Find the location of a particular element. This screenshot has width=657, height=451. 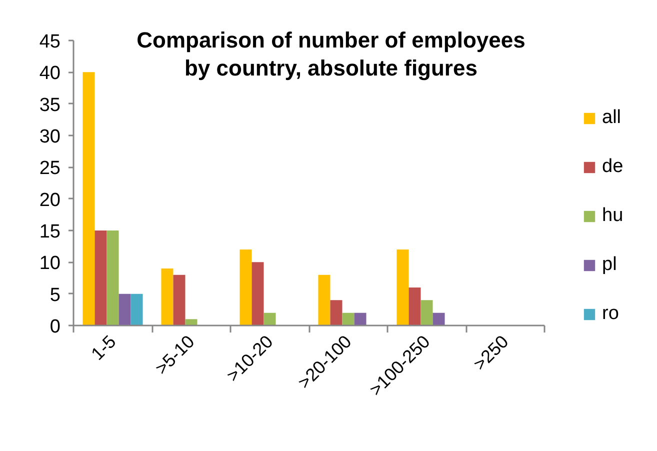

y-tick-label: 20 is located at coordinates (50, 200).